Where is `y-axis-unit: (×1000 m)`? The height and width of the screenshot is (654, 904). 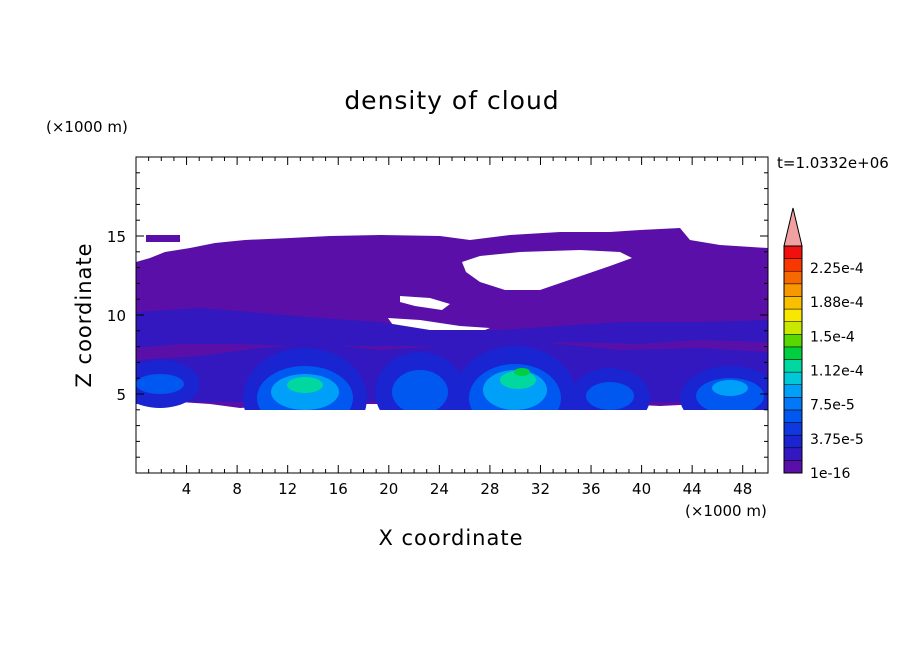
y-axis-unit: (×1000 m) is located at coordinates (87, 127).